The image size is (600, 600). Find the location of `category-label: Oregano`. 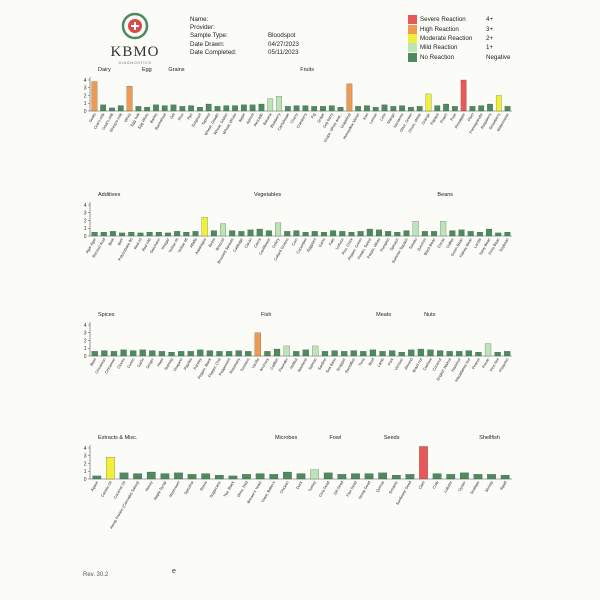

category-label: Oregano is located at coordinates (178, 365).